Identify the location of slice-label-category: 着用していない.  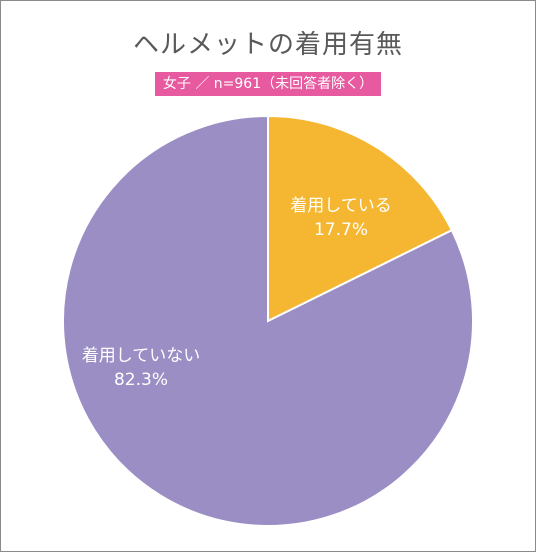
(141, 356).